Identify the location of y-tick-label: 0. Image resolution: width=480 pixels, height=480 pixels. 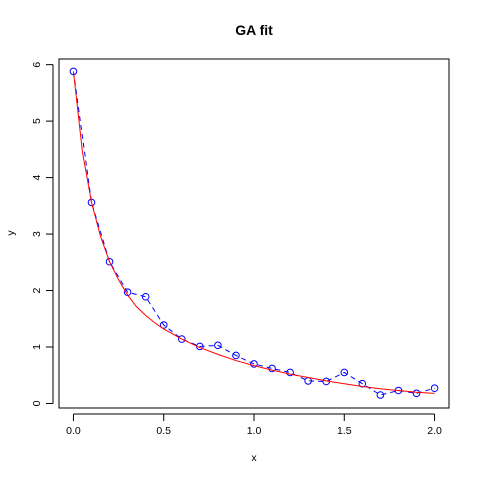
(37, 403).